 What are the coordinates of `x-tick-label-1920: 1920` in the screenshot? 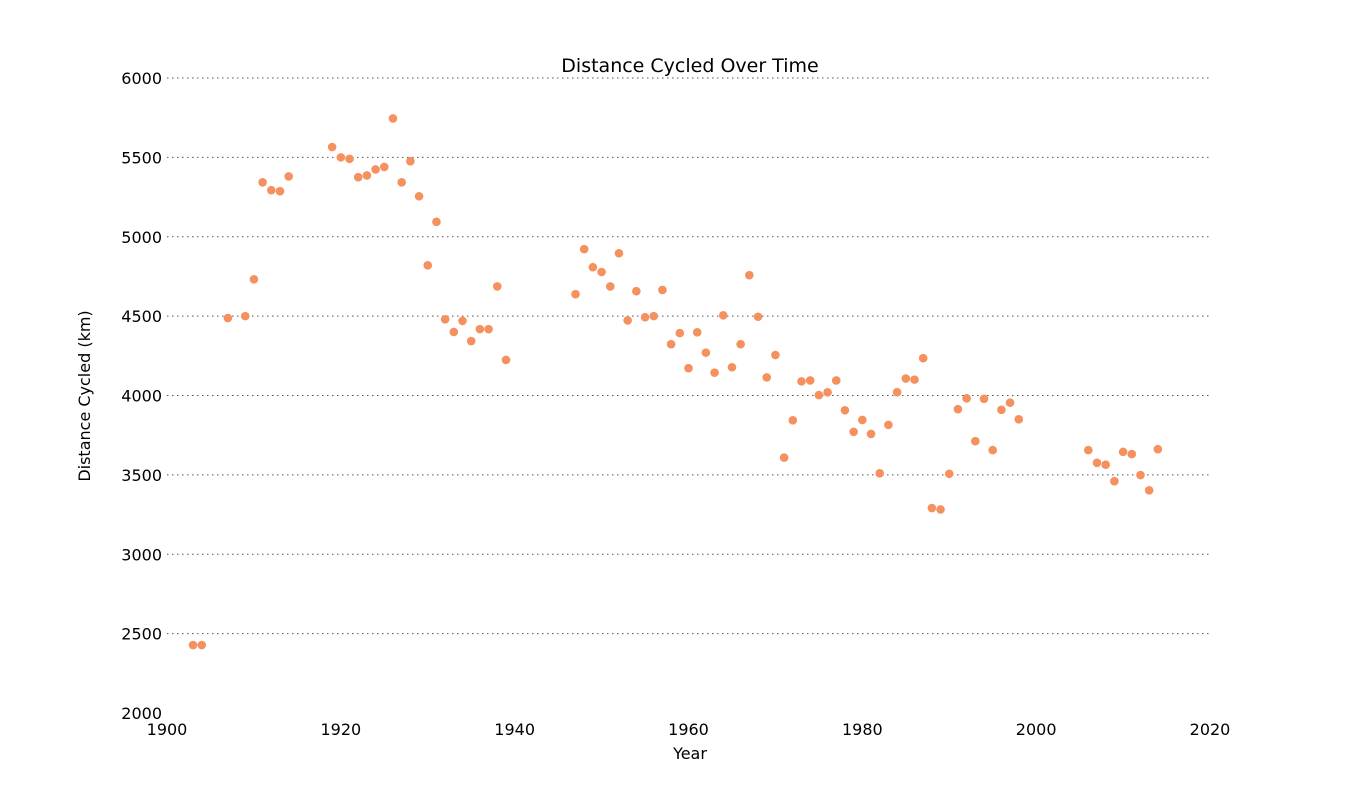 It's located at (340, 729).